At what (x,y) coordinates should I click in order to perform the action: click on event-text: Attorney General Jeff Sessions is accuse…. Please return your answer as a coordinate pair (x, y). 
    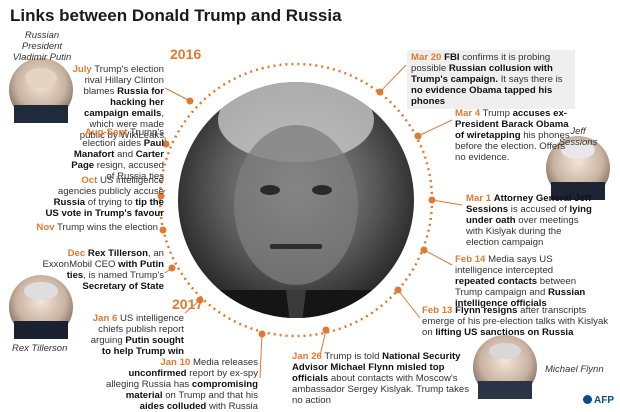
    Looking at the image, I should click on (529, 220).